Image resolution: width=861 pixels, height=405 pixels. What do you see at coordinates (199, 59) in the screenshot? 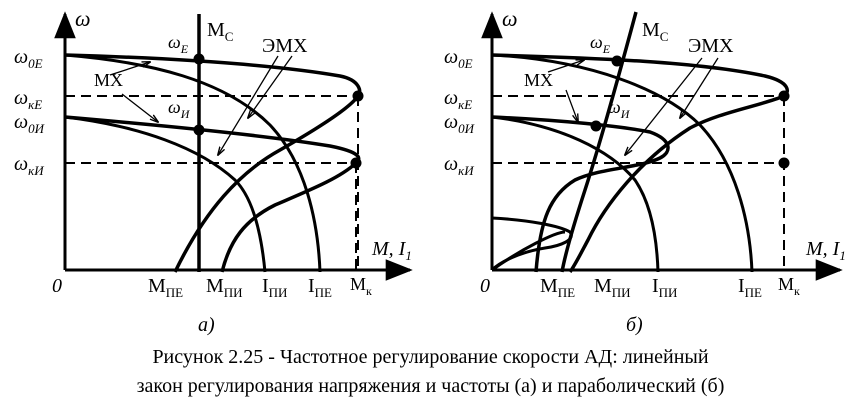
I see `panel-a-point-omega-e` at bounding box center [199, 59].